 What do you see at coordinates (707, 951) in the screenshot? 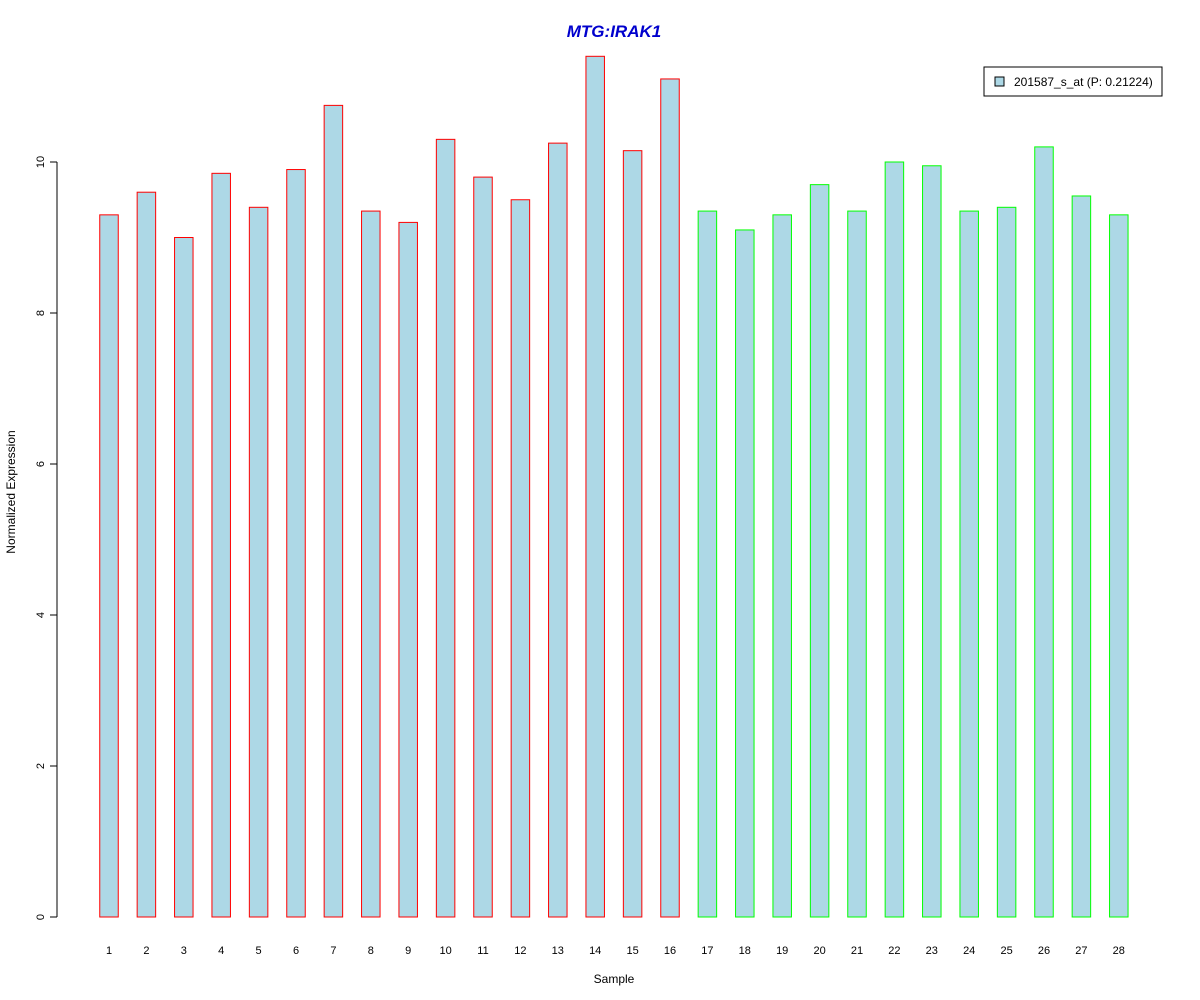
I see `x-tick-label: 17` at bounding box center [707, 951].